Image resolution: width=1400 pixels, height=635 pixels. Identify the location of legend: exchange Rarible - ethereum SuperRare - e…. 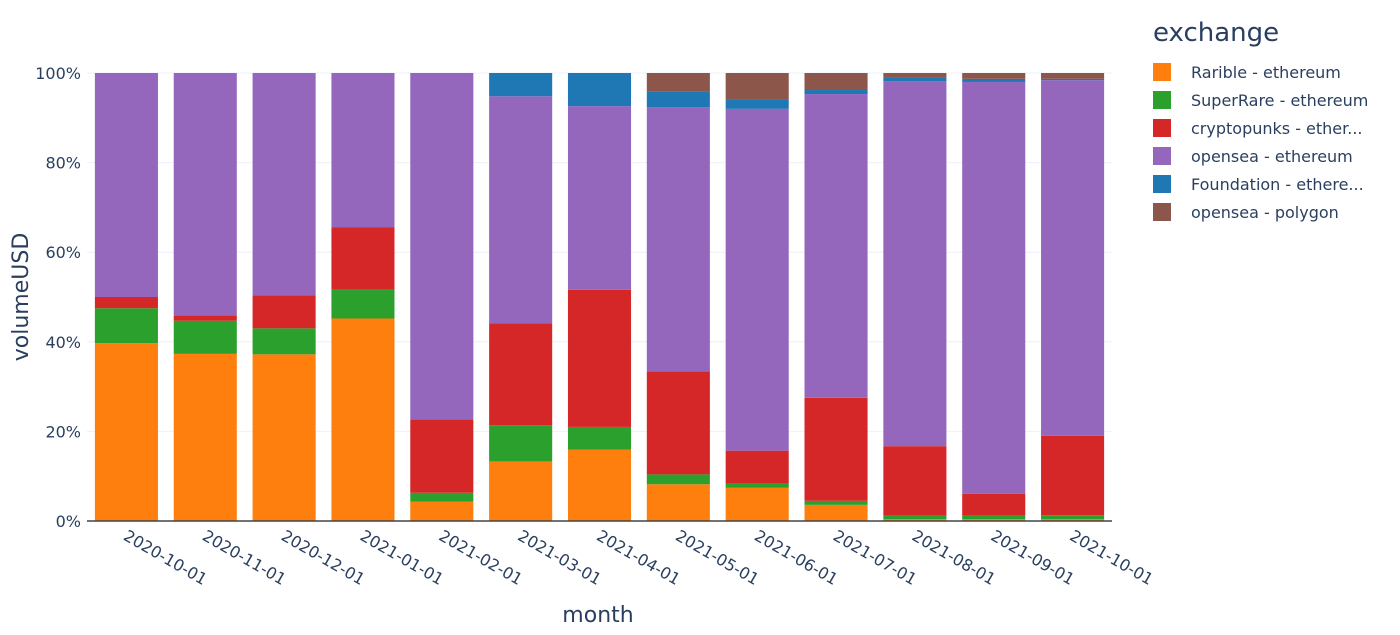
(1260, 120).